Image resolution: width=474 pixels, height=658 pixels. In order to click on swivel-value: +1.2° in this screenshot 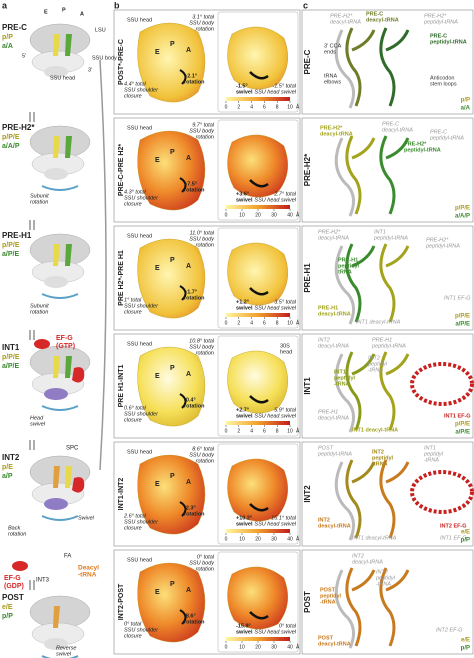, I will do `click(242, 302)`.